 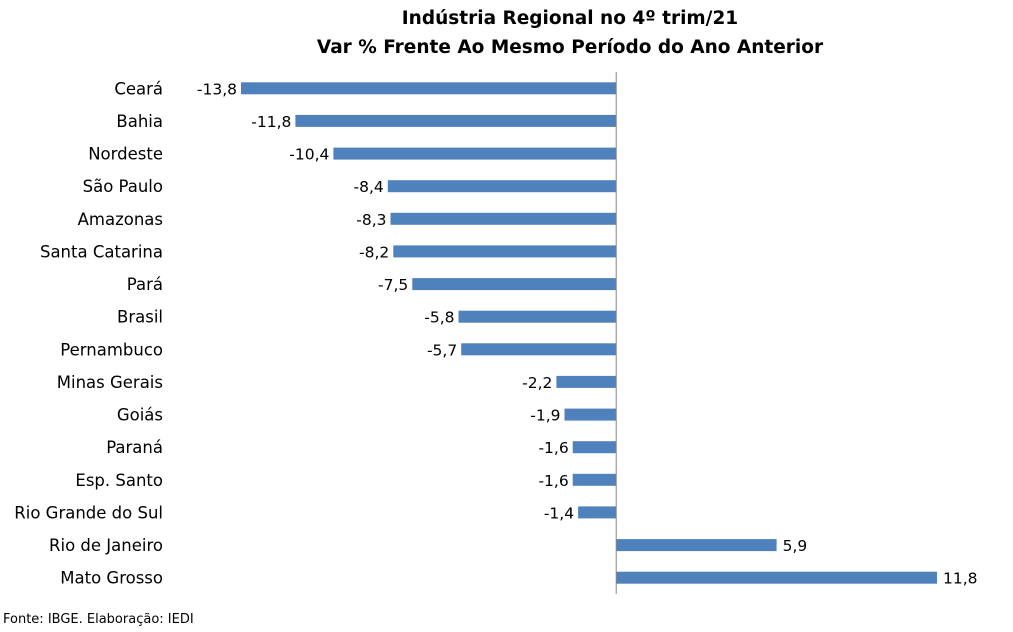 What do you see at coordinates (139, 121) in the screenshot?
I see `category-label: Bahia` at bounding box center [139, 121].